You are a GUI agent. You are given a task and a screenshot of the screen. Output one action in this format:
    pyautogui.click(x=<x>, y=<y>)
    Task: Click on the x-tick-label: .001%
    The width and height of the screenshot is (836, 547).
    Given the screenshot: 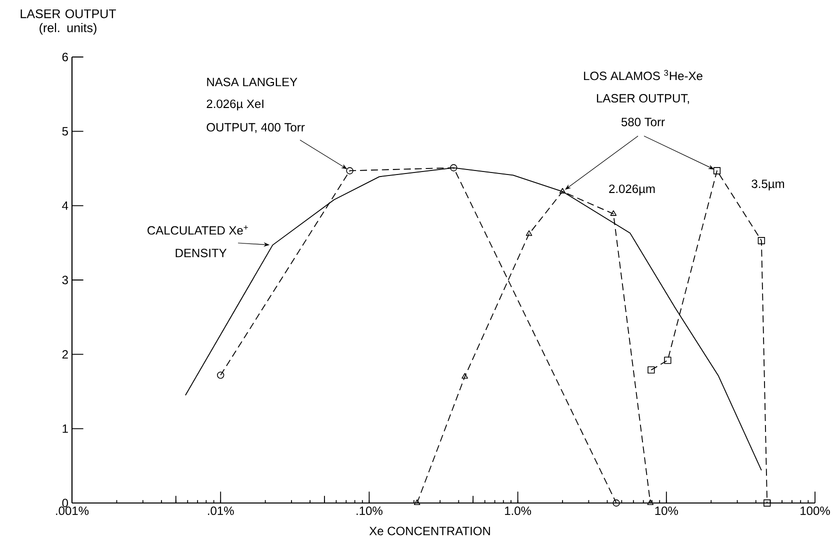 What is the action you would take?
    pyautogui.click(x=72, y=511)
    